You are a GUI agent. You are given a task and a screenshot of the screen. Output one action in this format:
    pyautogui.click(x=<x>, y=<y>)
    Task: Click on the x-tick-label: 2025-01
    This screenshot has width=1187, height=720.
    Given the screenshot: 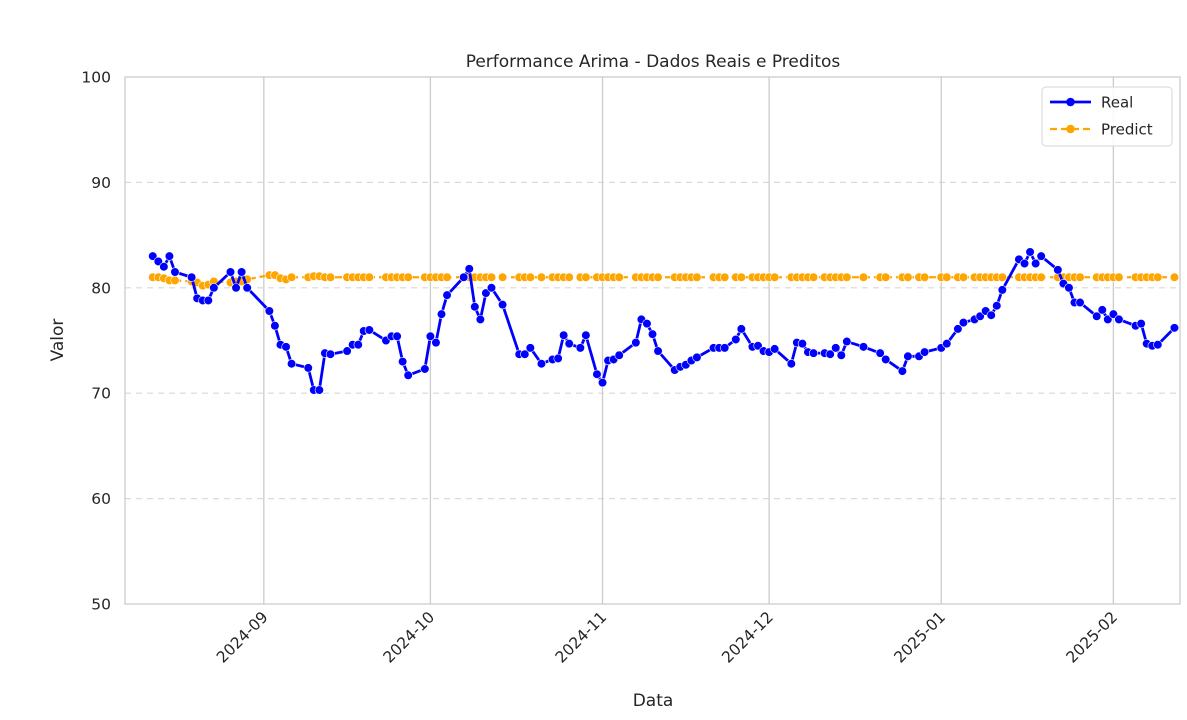 What is the action you would take?
    pyautogui.click(x=920, y=637)
    